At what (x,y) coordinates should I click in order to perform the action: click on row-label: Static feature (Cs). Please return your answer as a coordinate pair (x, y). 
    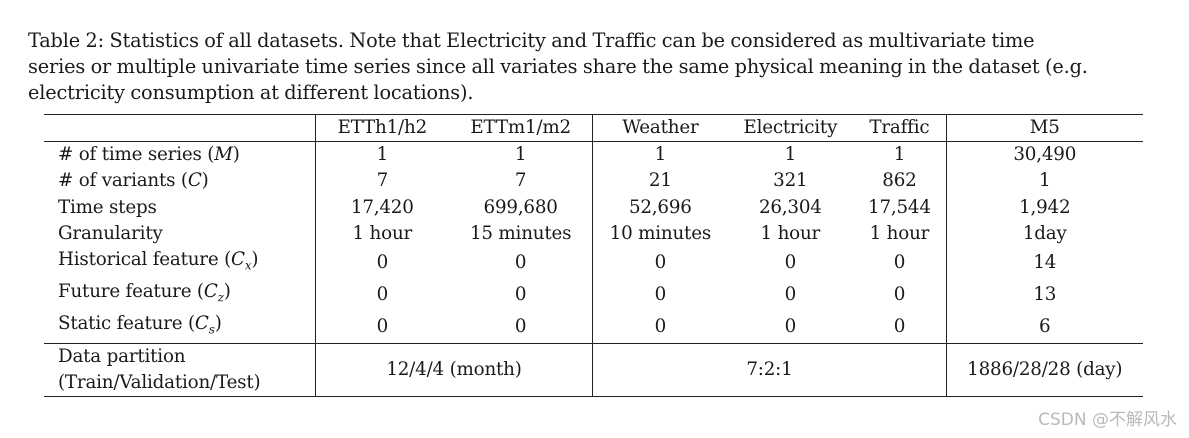
    Looking at the image, I should click on (180, 327).